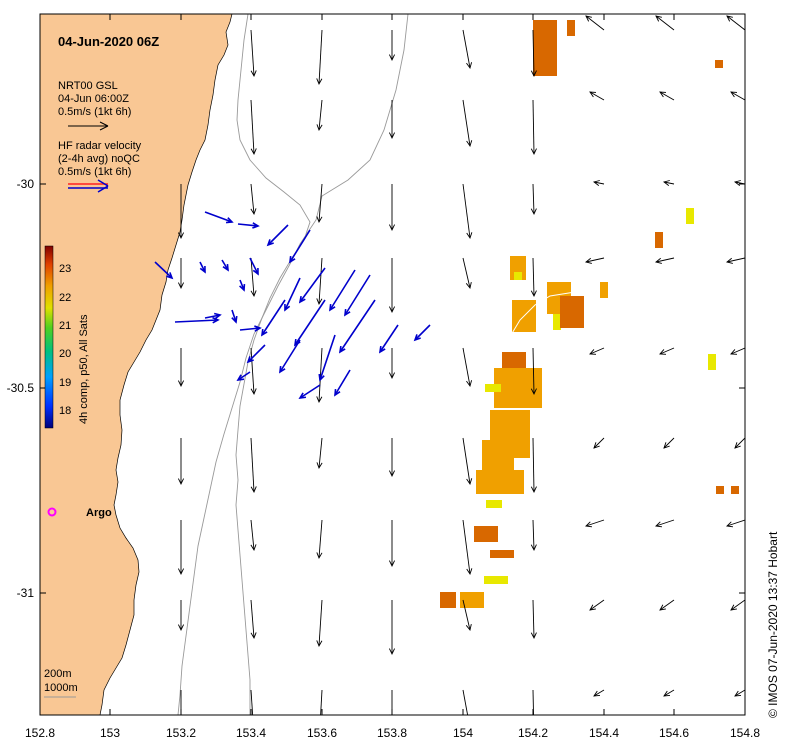 The image size is (789, 750). What do you see at coordinates (110, 733) in the screenshot?
I see `x-tick-label: 153` at bounding box center [110, 733].